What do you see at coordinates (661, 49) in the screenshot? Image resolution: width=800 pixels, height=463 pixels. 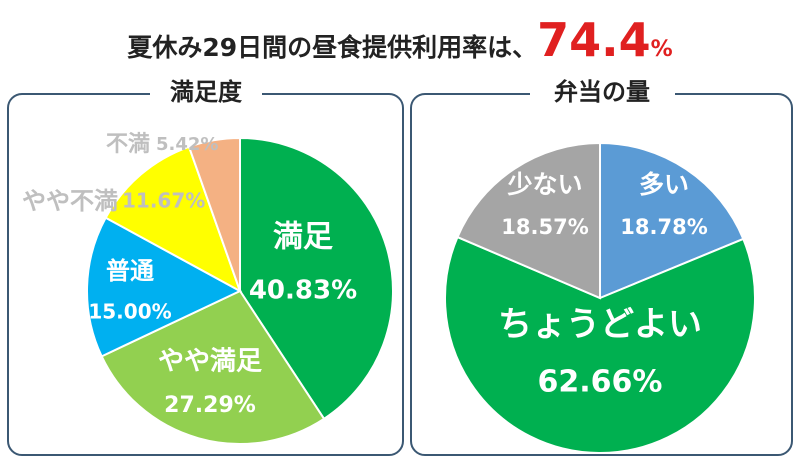 I see `headline-unit: %` at bounding box center [661, 49].